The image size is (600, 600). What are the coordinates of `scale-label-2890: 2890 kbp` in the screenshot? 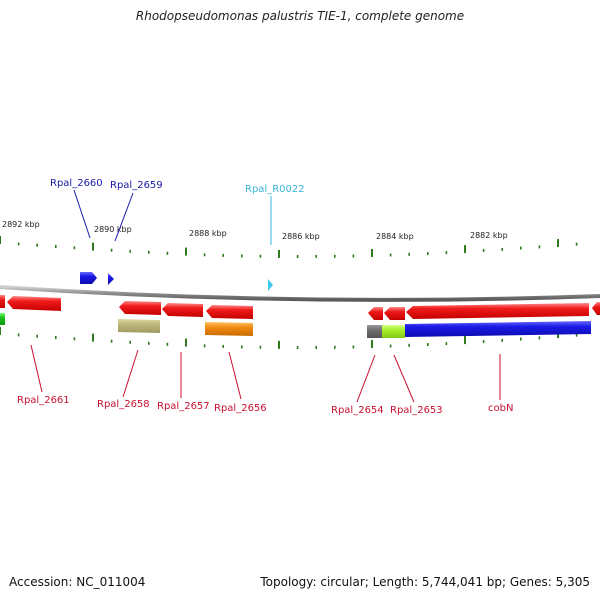 It's located at (113, 229).